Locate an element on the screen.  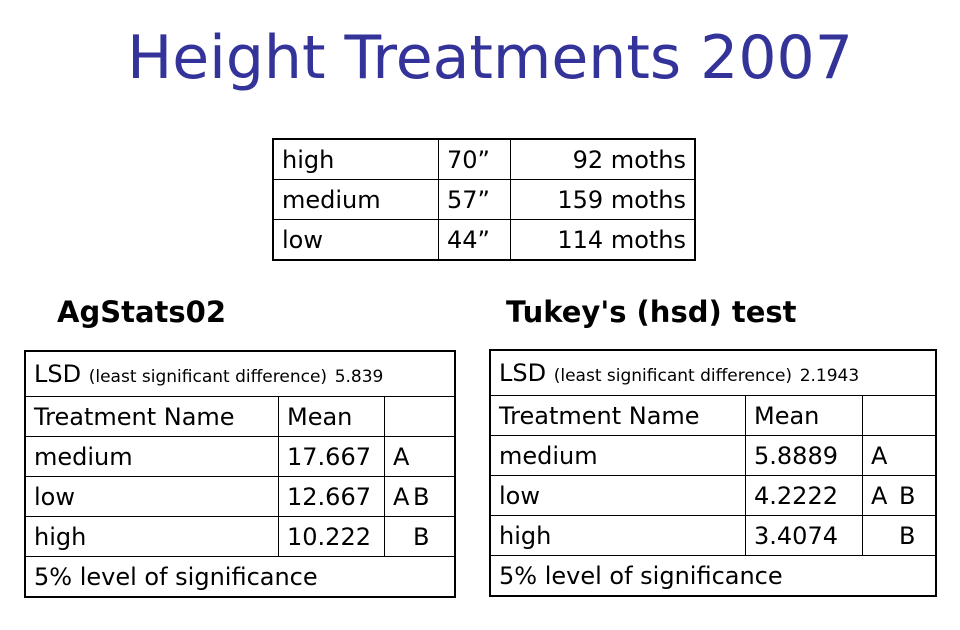
moth-count: 92 moths is located at coordinates (603, 159).